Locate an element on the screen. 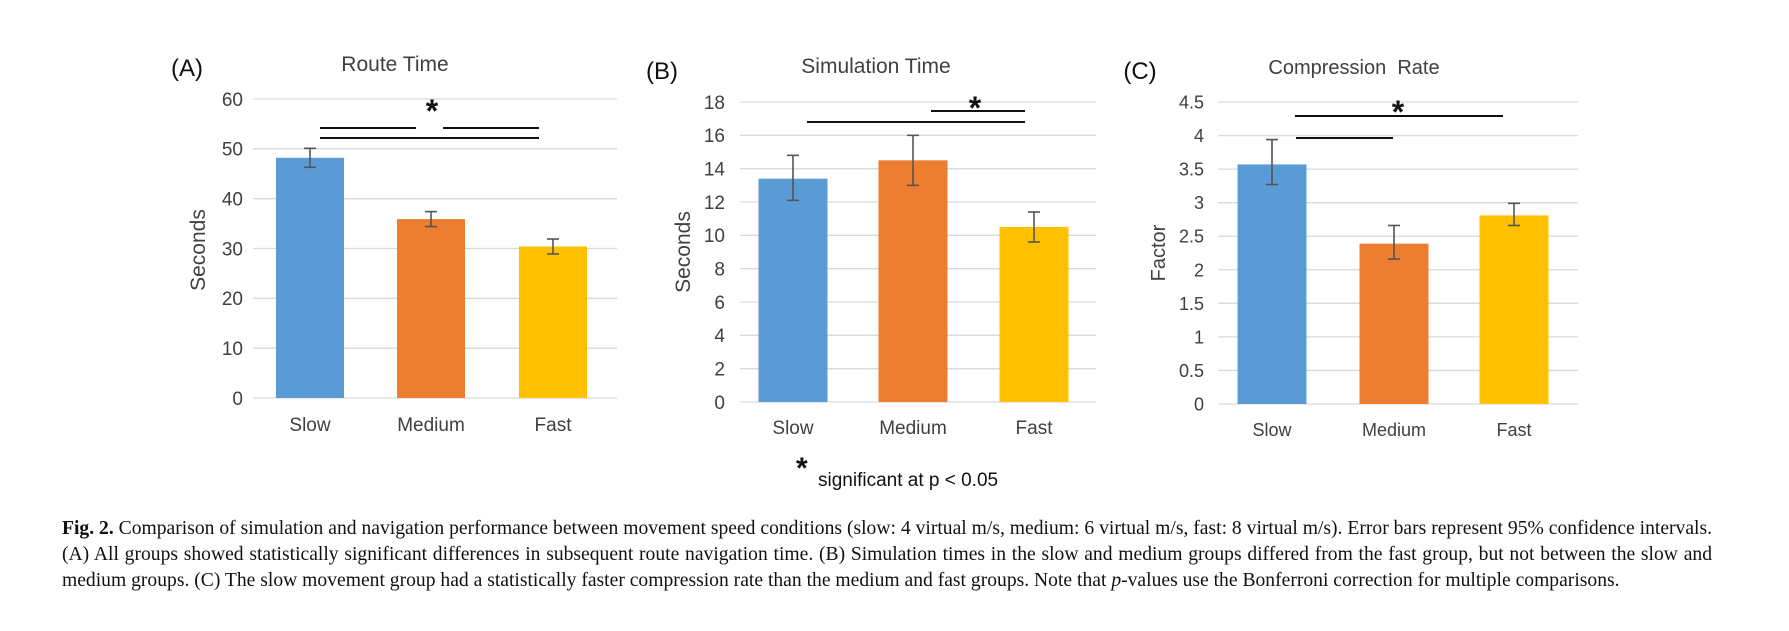  y-tick-label: 1.5 is located at coordinates (1191, 304).